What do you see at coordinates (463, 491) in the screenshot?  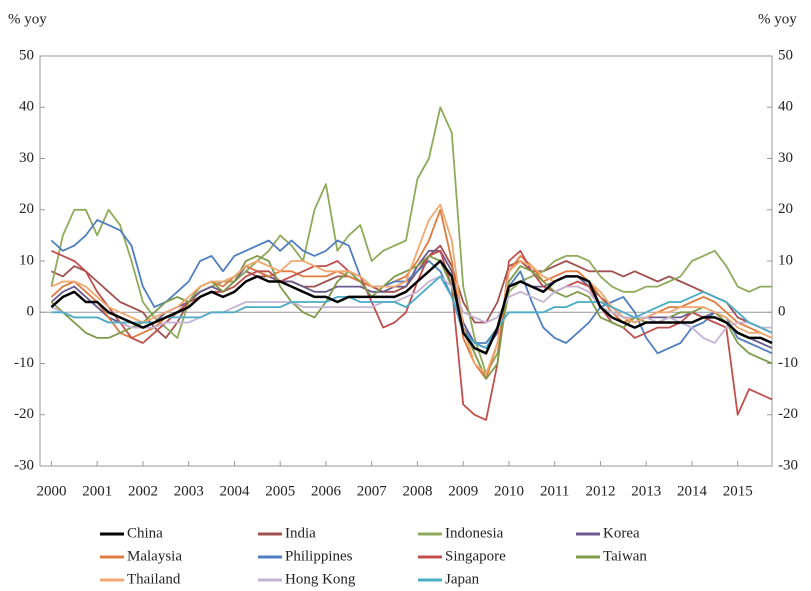 I see `x-tick-label: 2009` at bounding box center [463, 491].